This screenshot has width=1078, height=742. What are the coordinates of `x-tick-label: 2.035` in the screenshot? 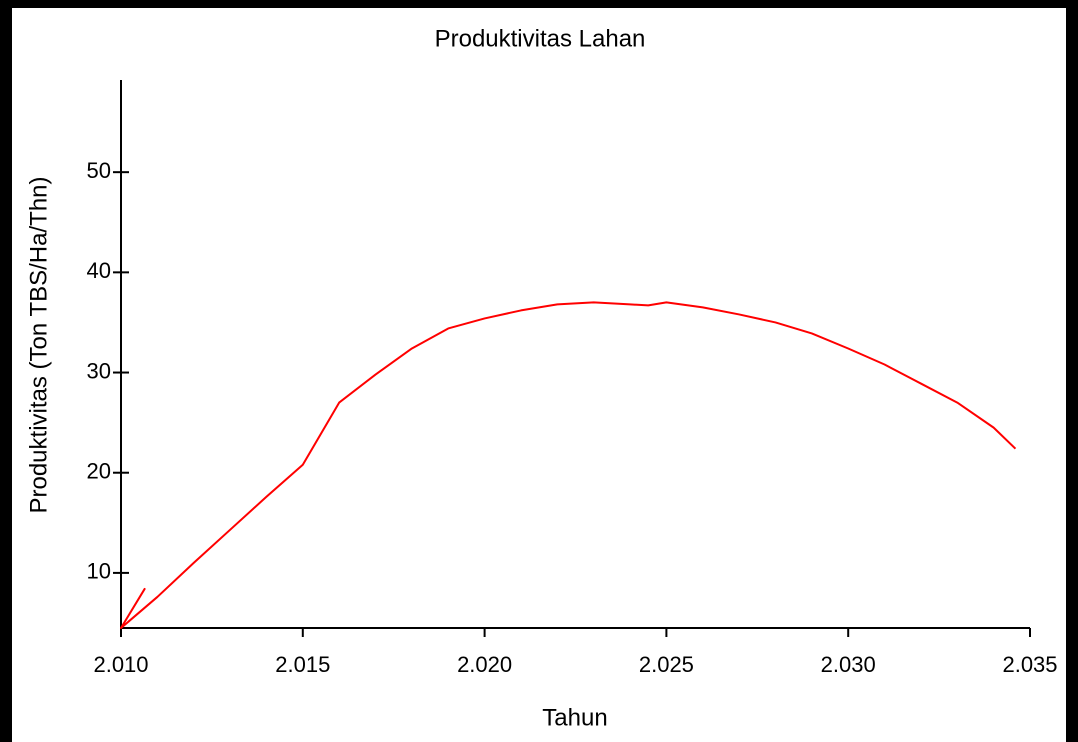 It's located at (1029, 664).